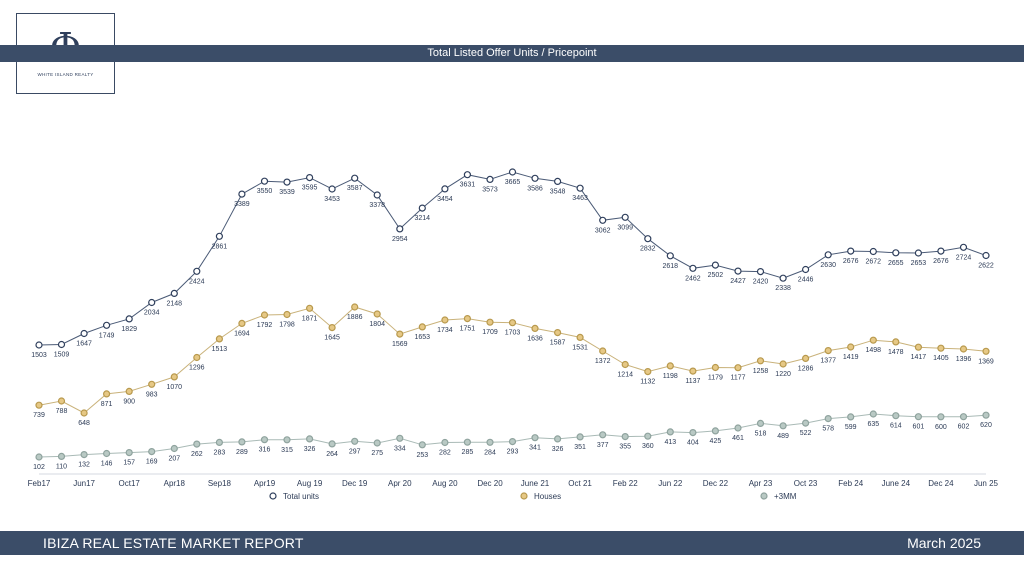  I want to click on data-label-total: 2338, so click(783, 288).